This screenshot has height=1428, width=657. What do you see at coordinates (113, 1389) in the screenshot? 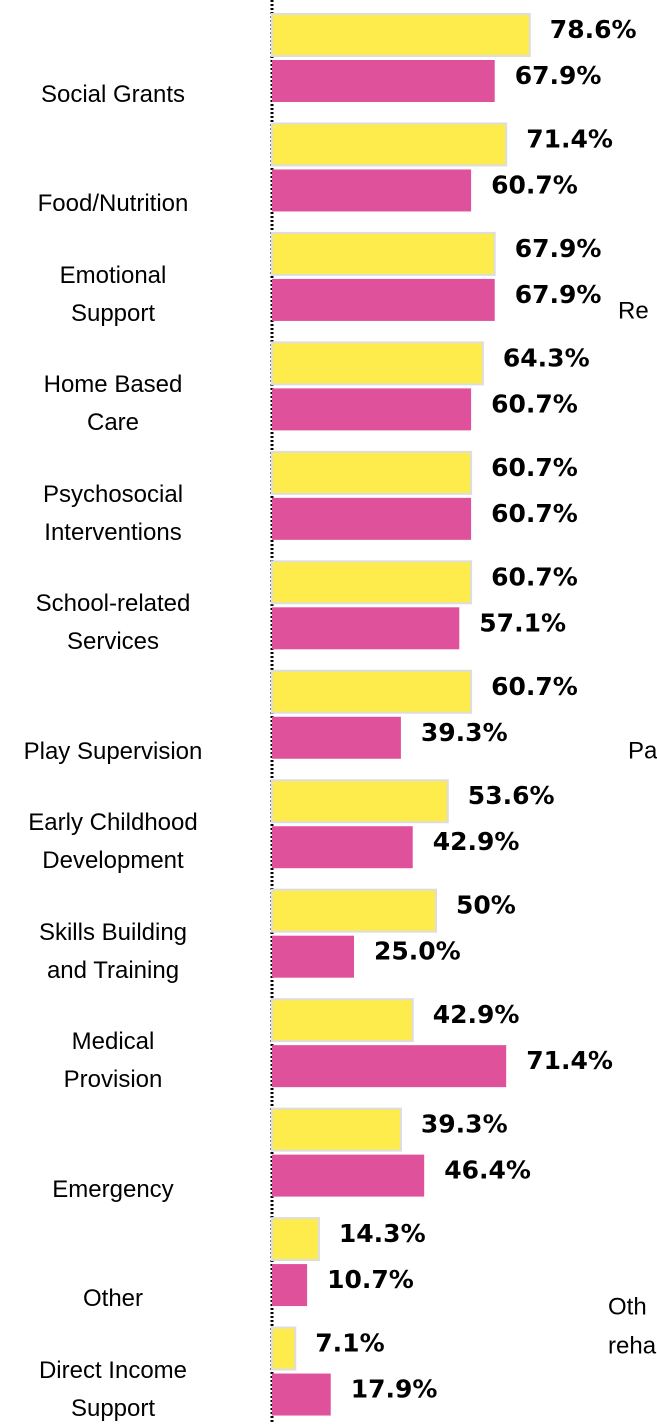
I see `category-label: Direct Income Support` at bounding box center [113, 1389].